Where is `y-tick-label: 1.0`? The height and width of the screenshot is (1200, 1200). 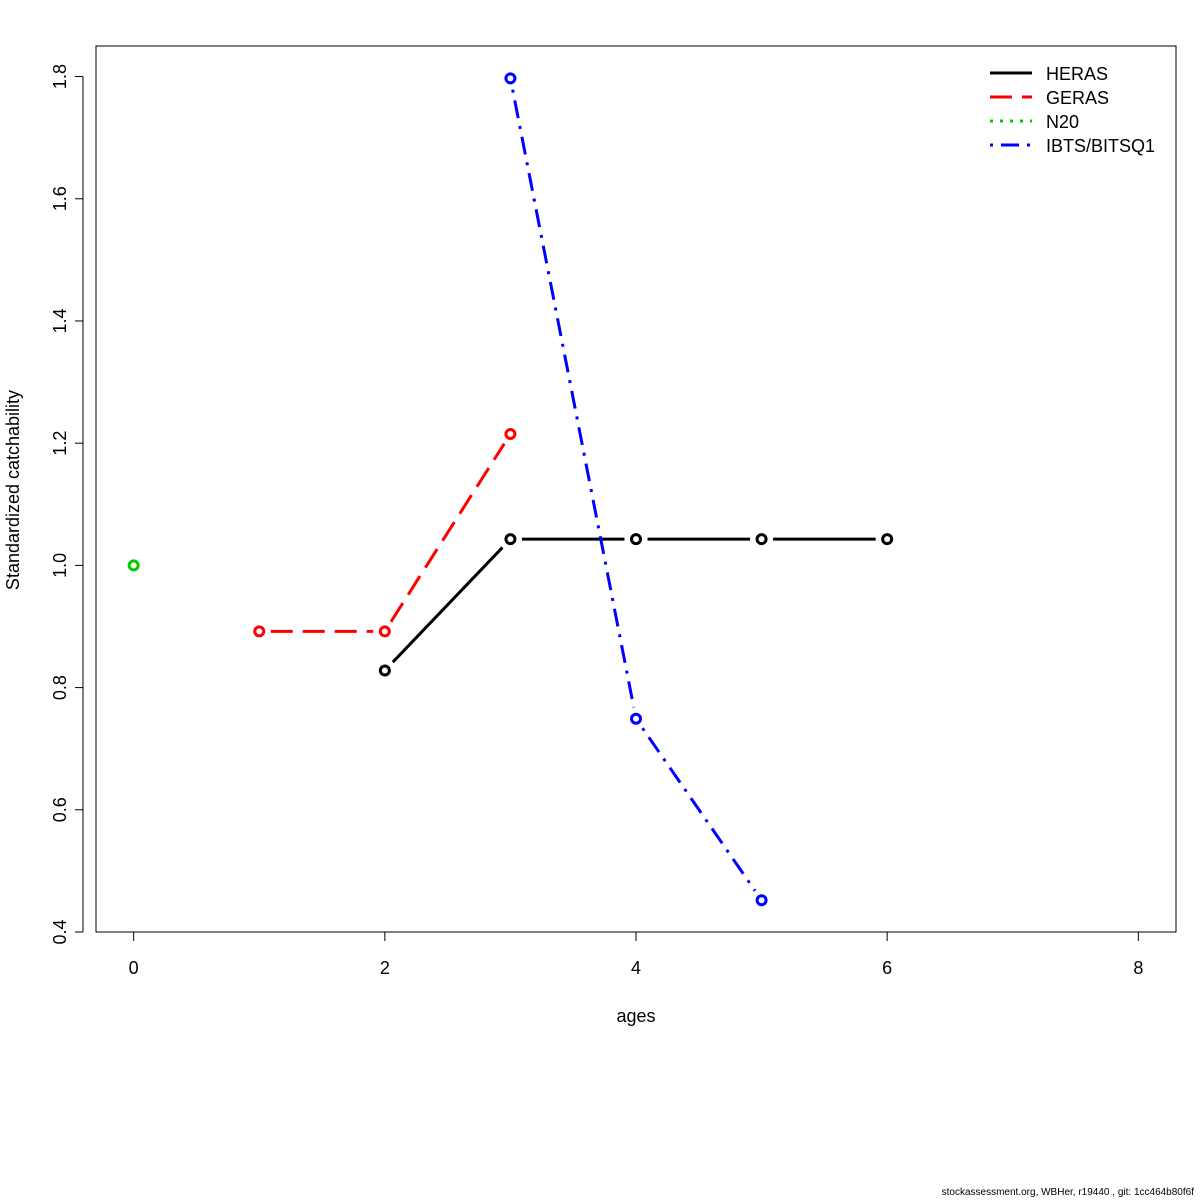 y-tick-label: 1.0 is located at coordinates (60, 565).